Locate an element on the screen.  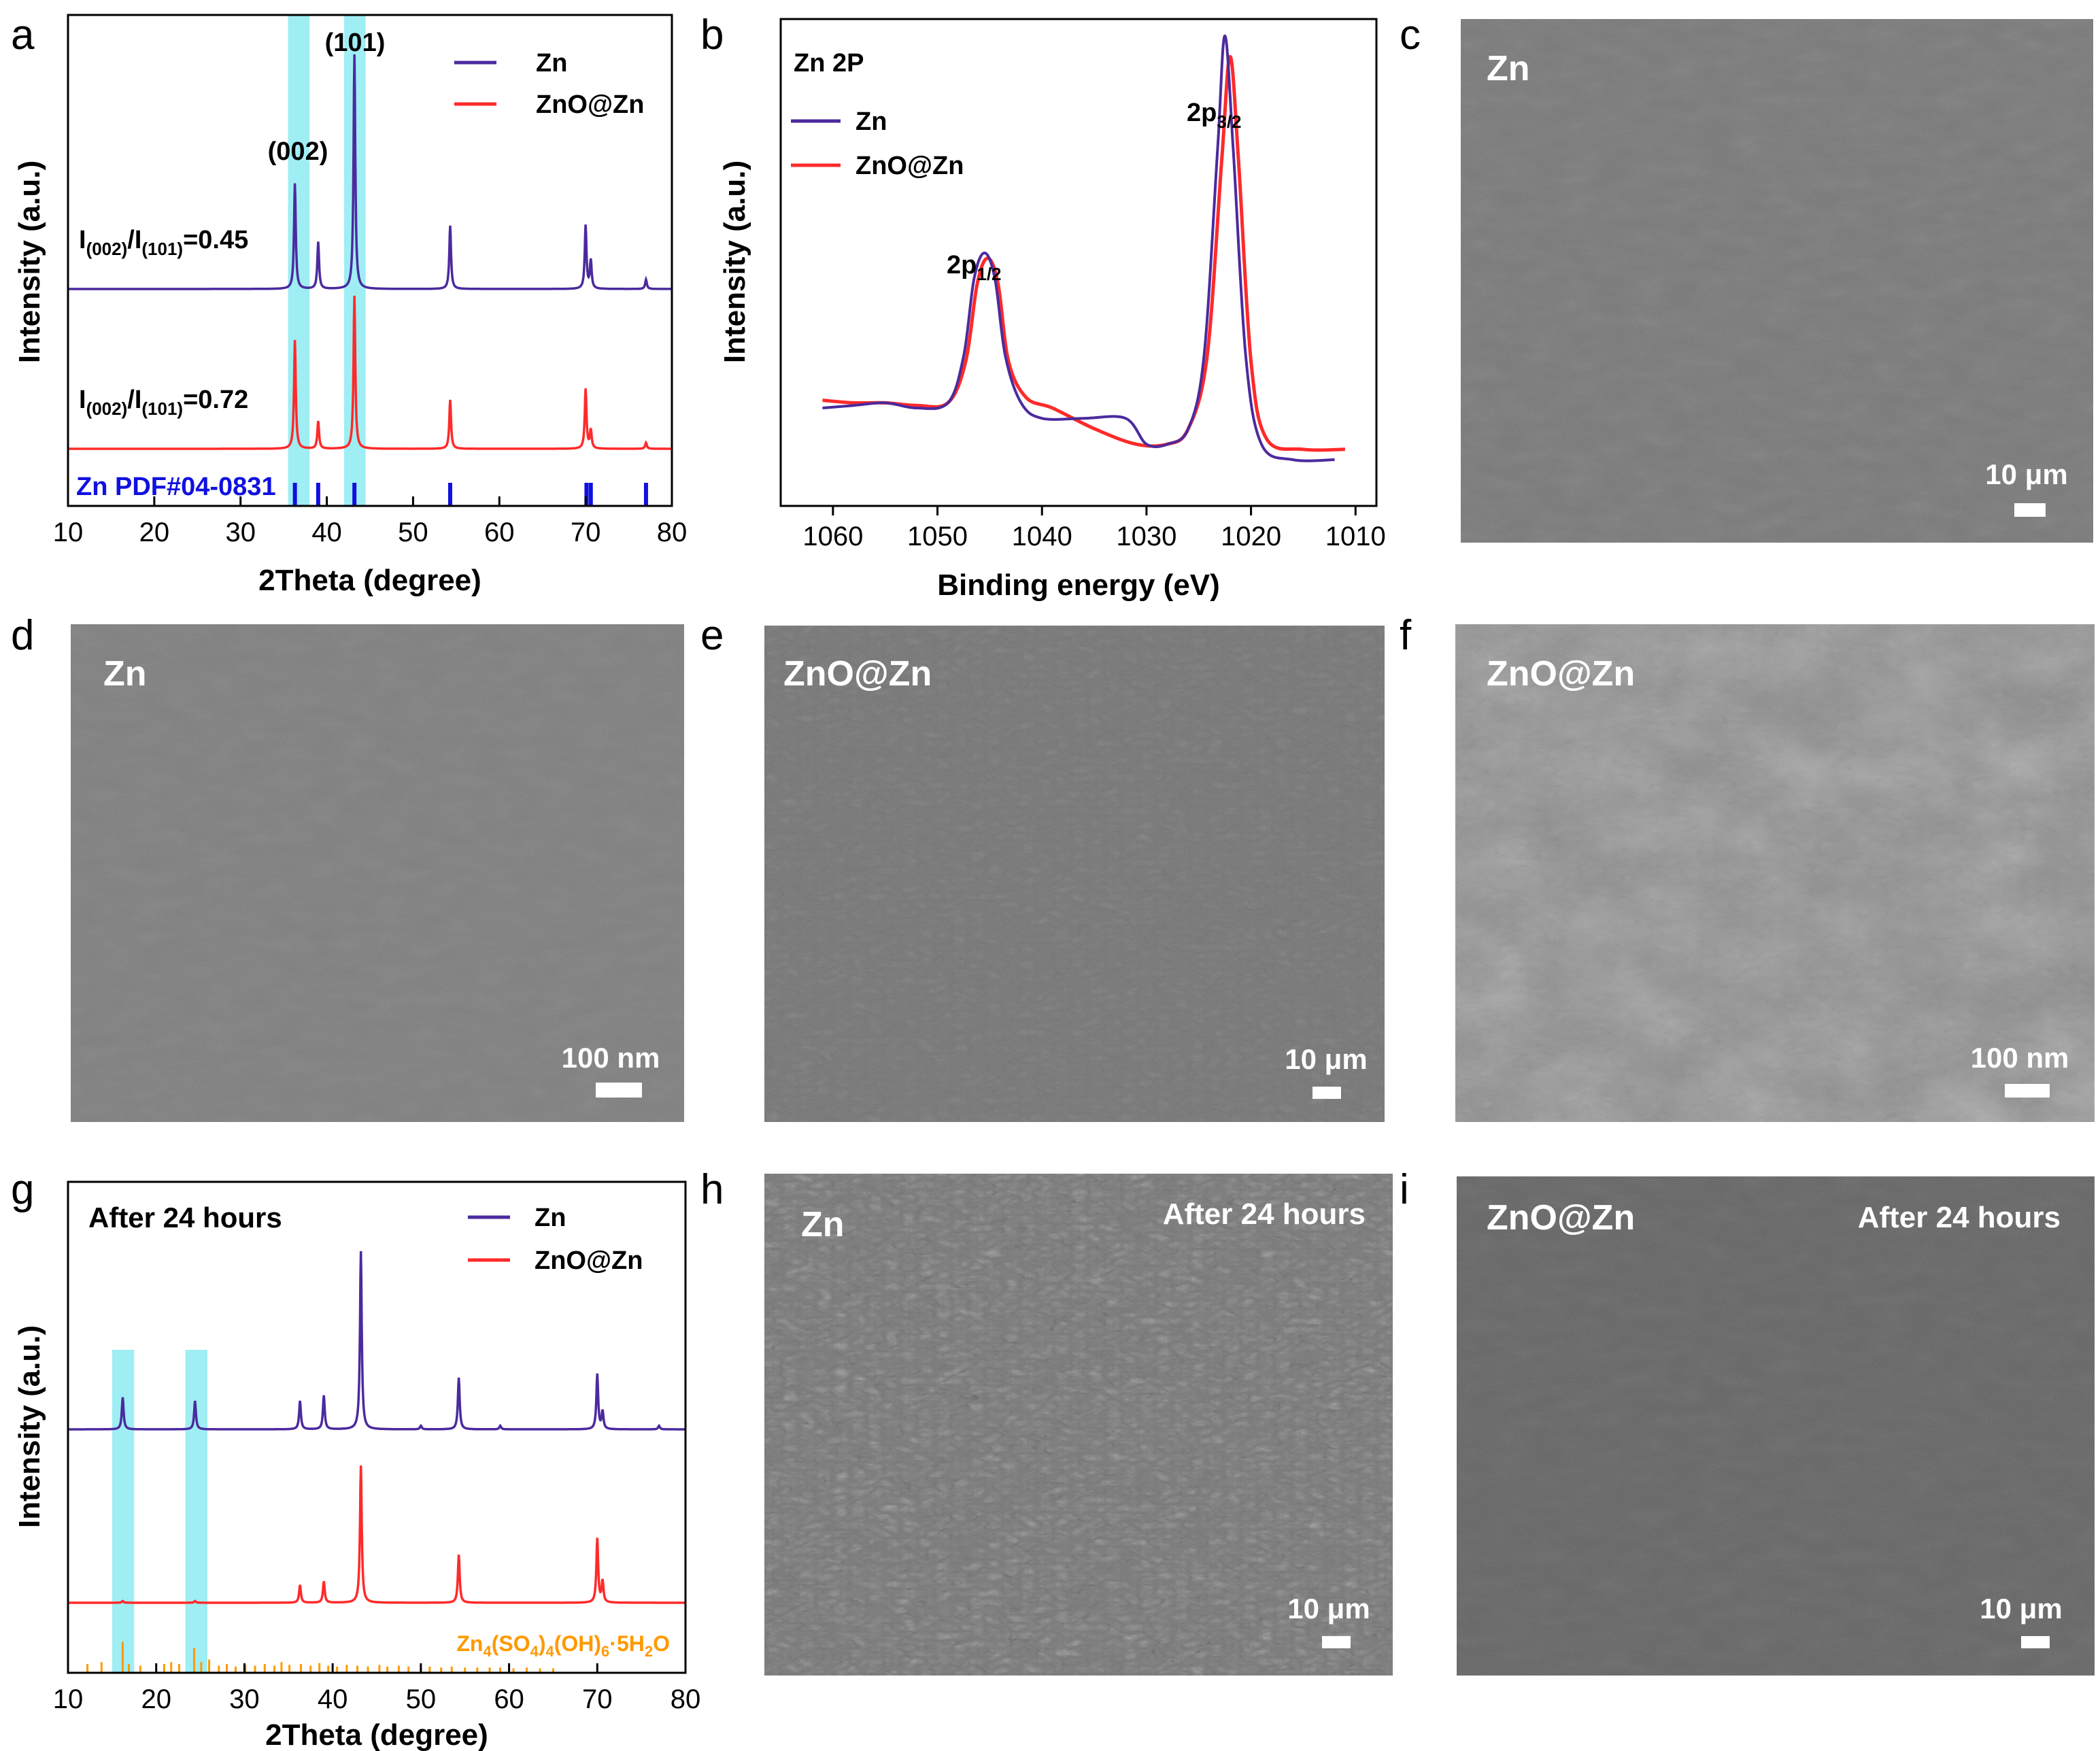
chart-g-frame is located at coordinates (377, 1427).